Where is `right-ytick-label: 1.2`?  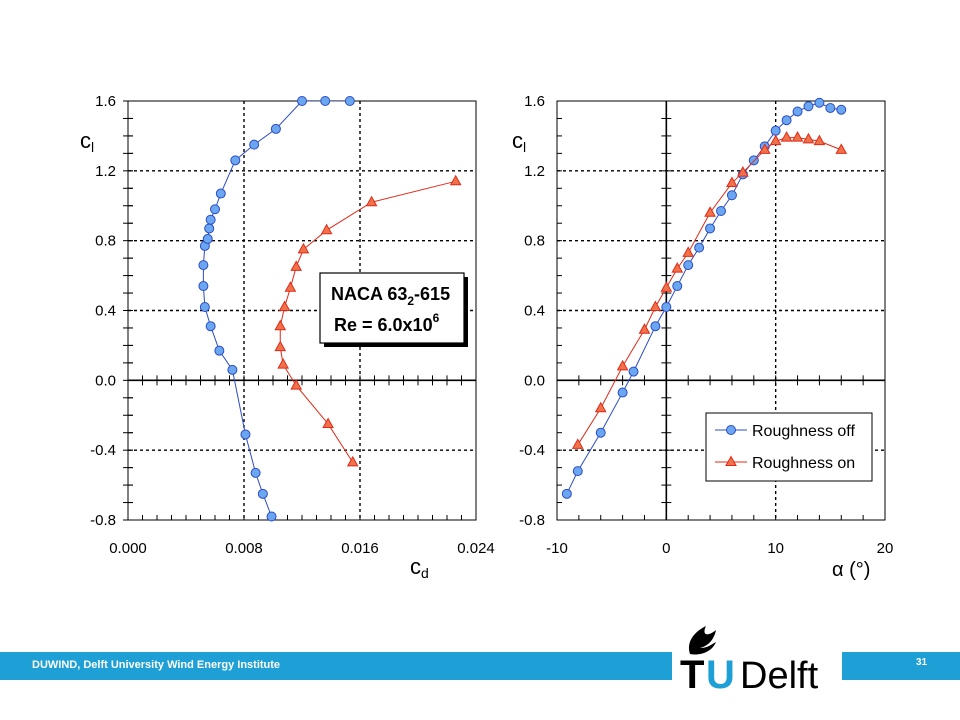 right-ytick-label: 1.2 is located at coordinates (534, 171).